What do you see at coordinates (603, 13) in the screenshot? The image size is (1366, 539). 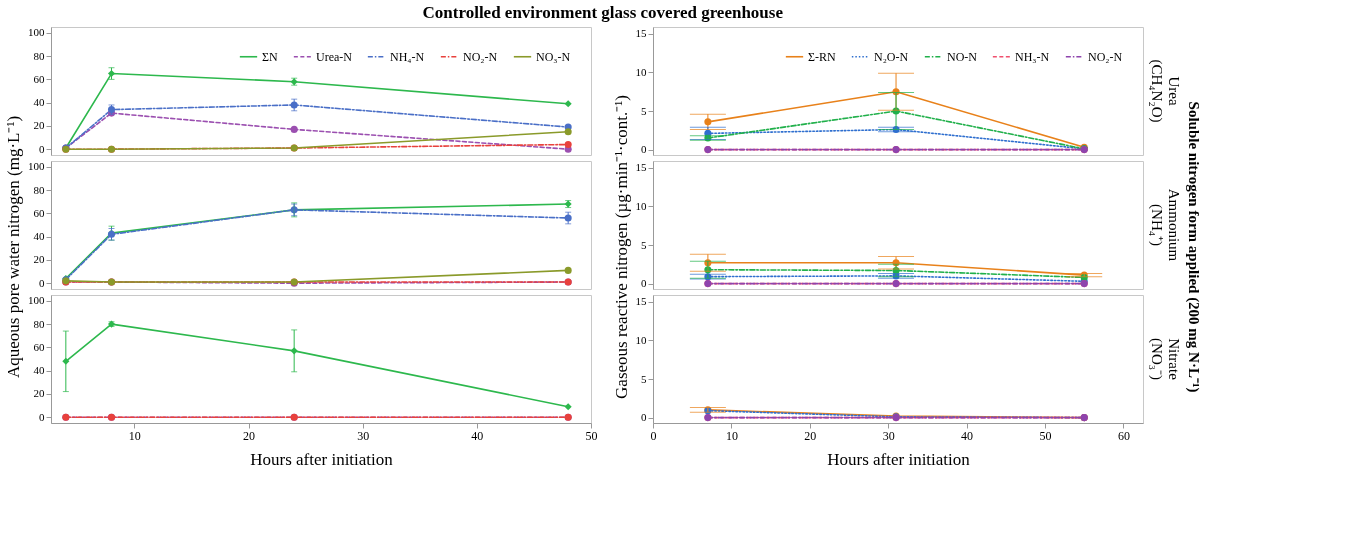 I see `chart-title: Controlled environment glass covered greenhouse` at bounding box center [603, 13].